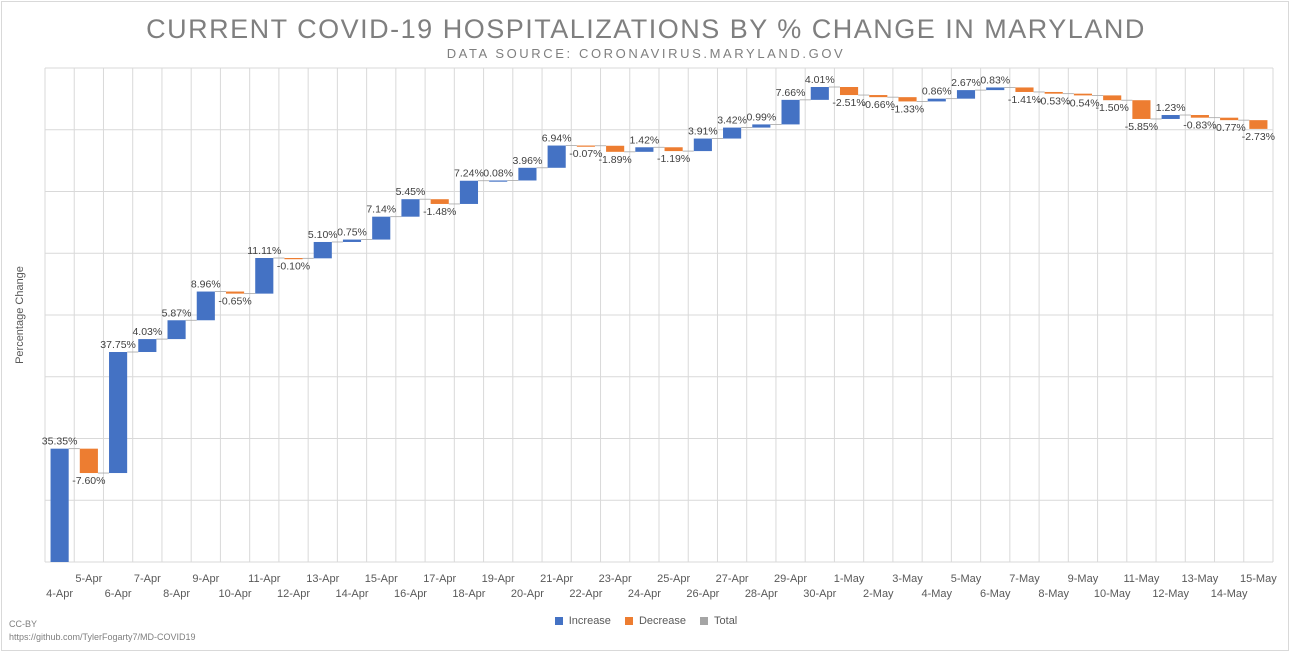  I want to click on data-label: 7.24%, so click(469, 174).